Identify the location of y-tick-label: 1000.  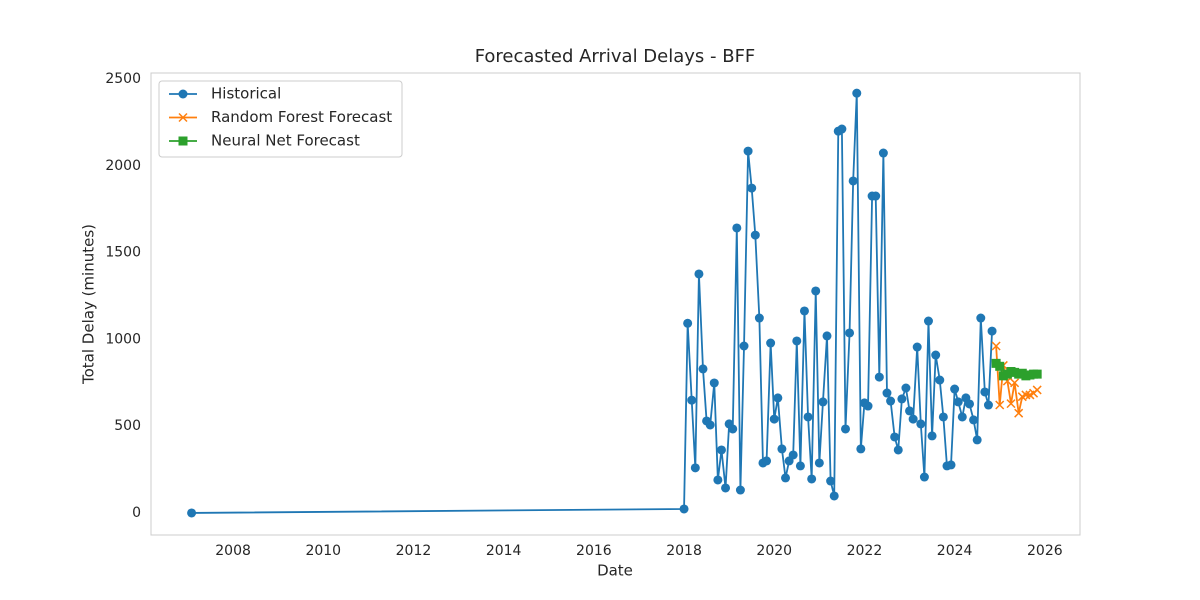
(123, 339).